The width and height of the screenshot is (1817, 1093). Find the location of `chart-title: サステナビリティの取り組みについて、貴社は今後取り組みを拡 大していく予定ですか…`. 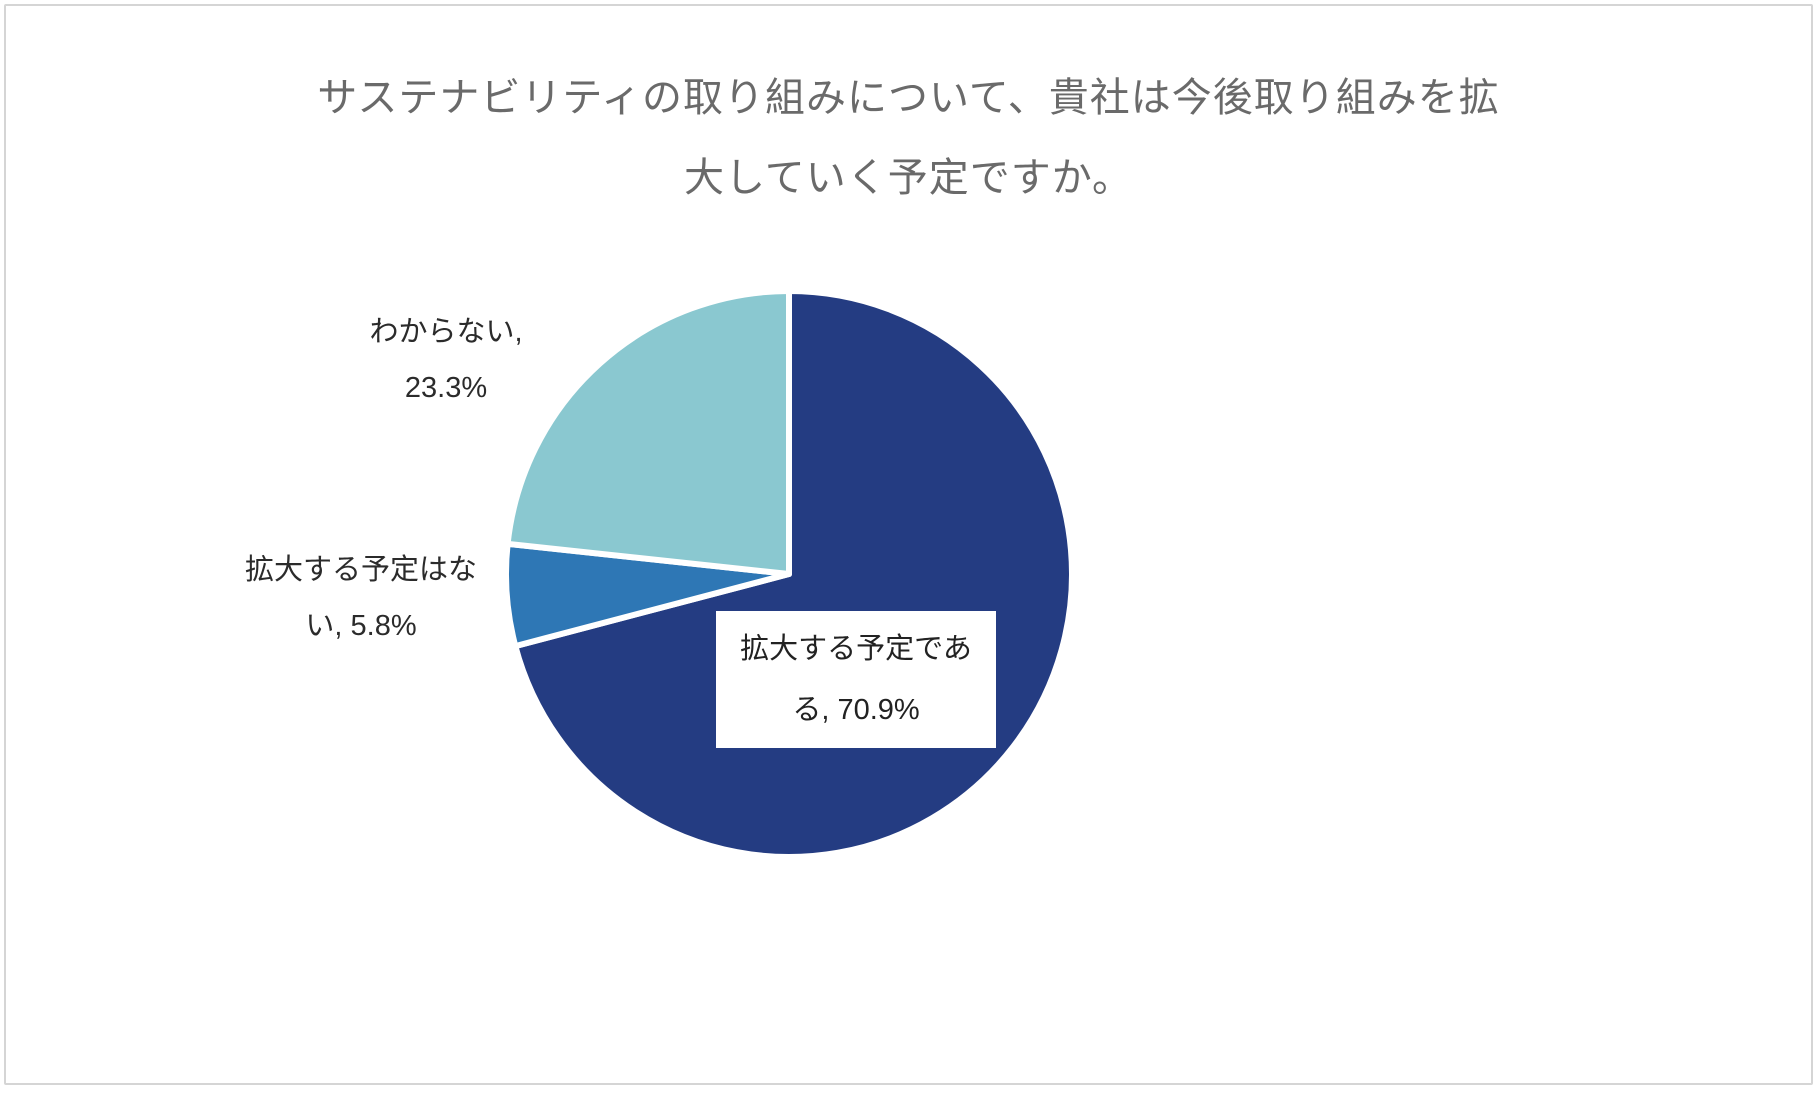

chart-title: サステナビリティの取り組みについて、貴社は今後取り組みを拡 大していく予定ですか… is located at coordinates (908, 138).